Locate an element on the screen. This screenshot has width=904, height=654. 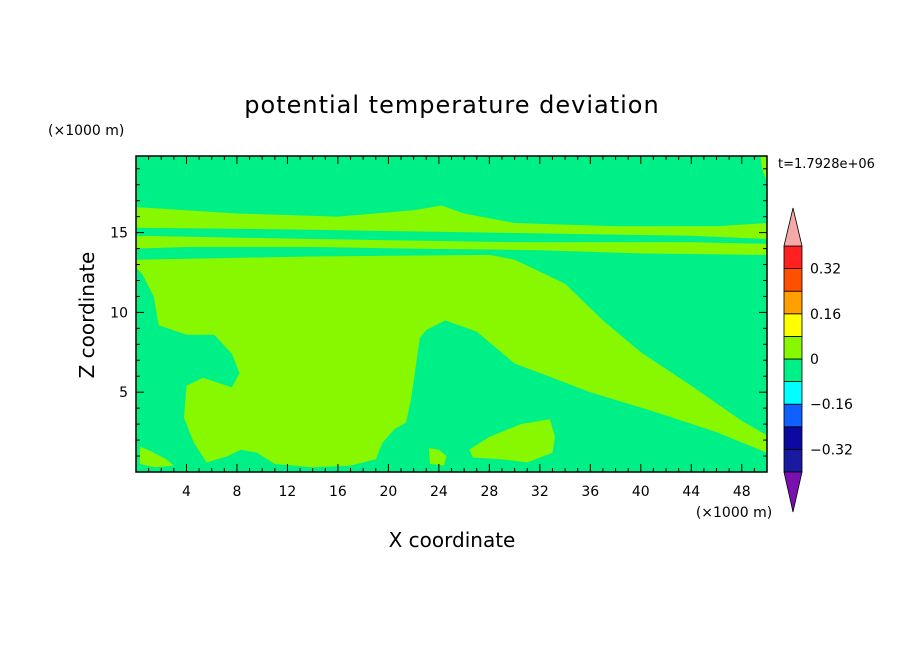
x-tick-label: 32 is located at coordinates (540, 492).